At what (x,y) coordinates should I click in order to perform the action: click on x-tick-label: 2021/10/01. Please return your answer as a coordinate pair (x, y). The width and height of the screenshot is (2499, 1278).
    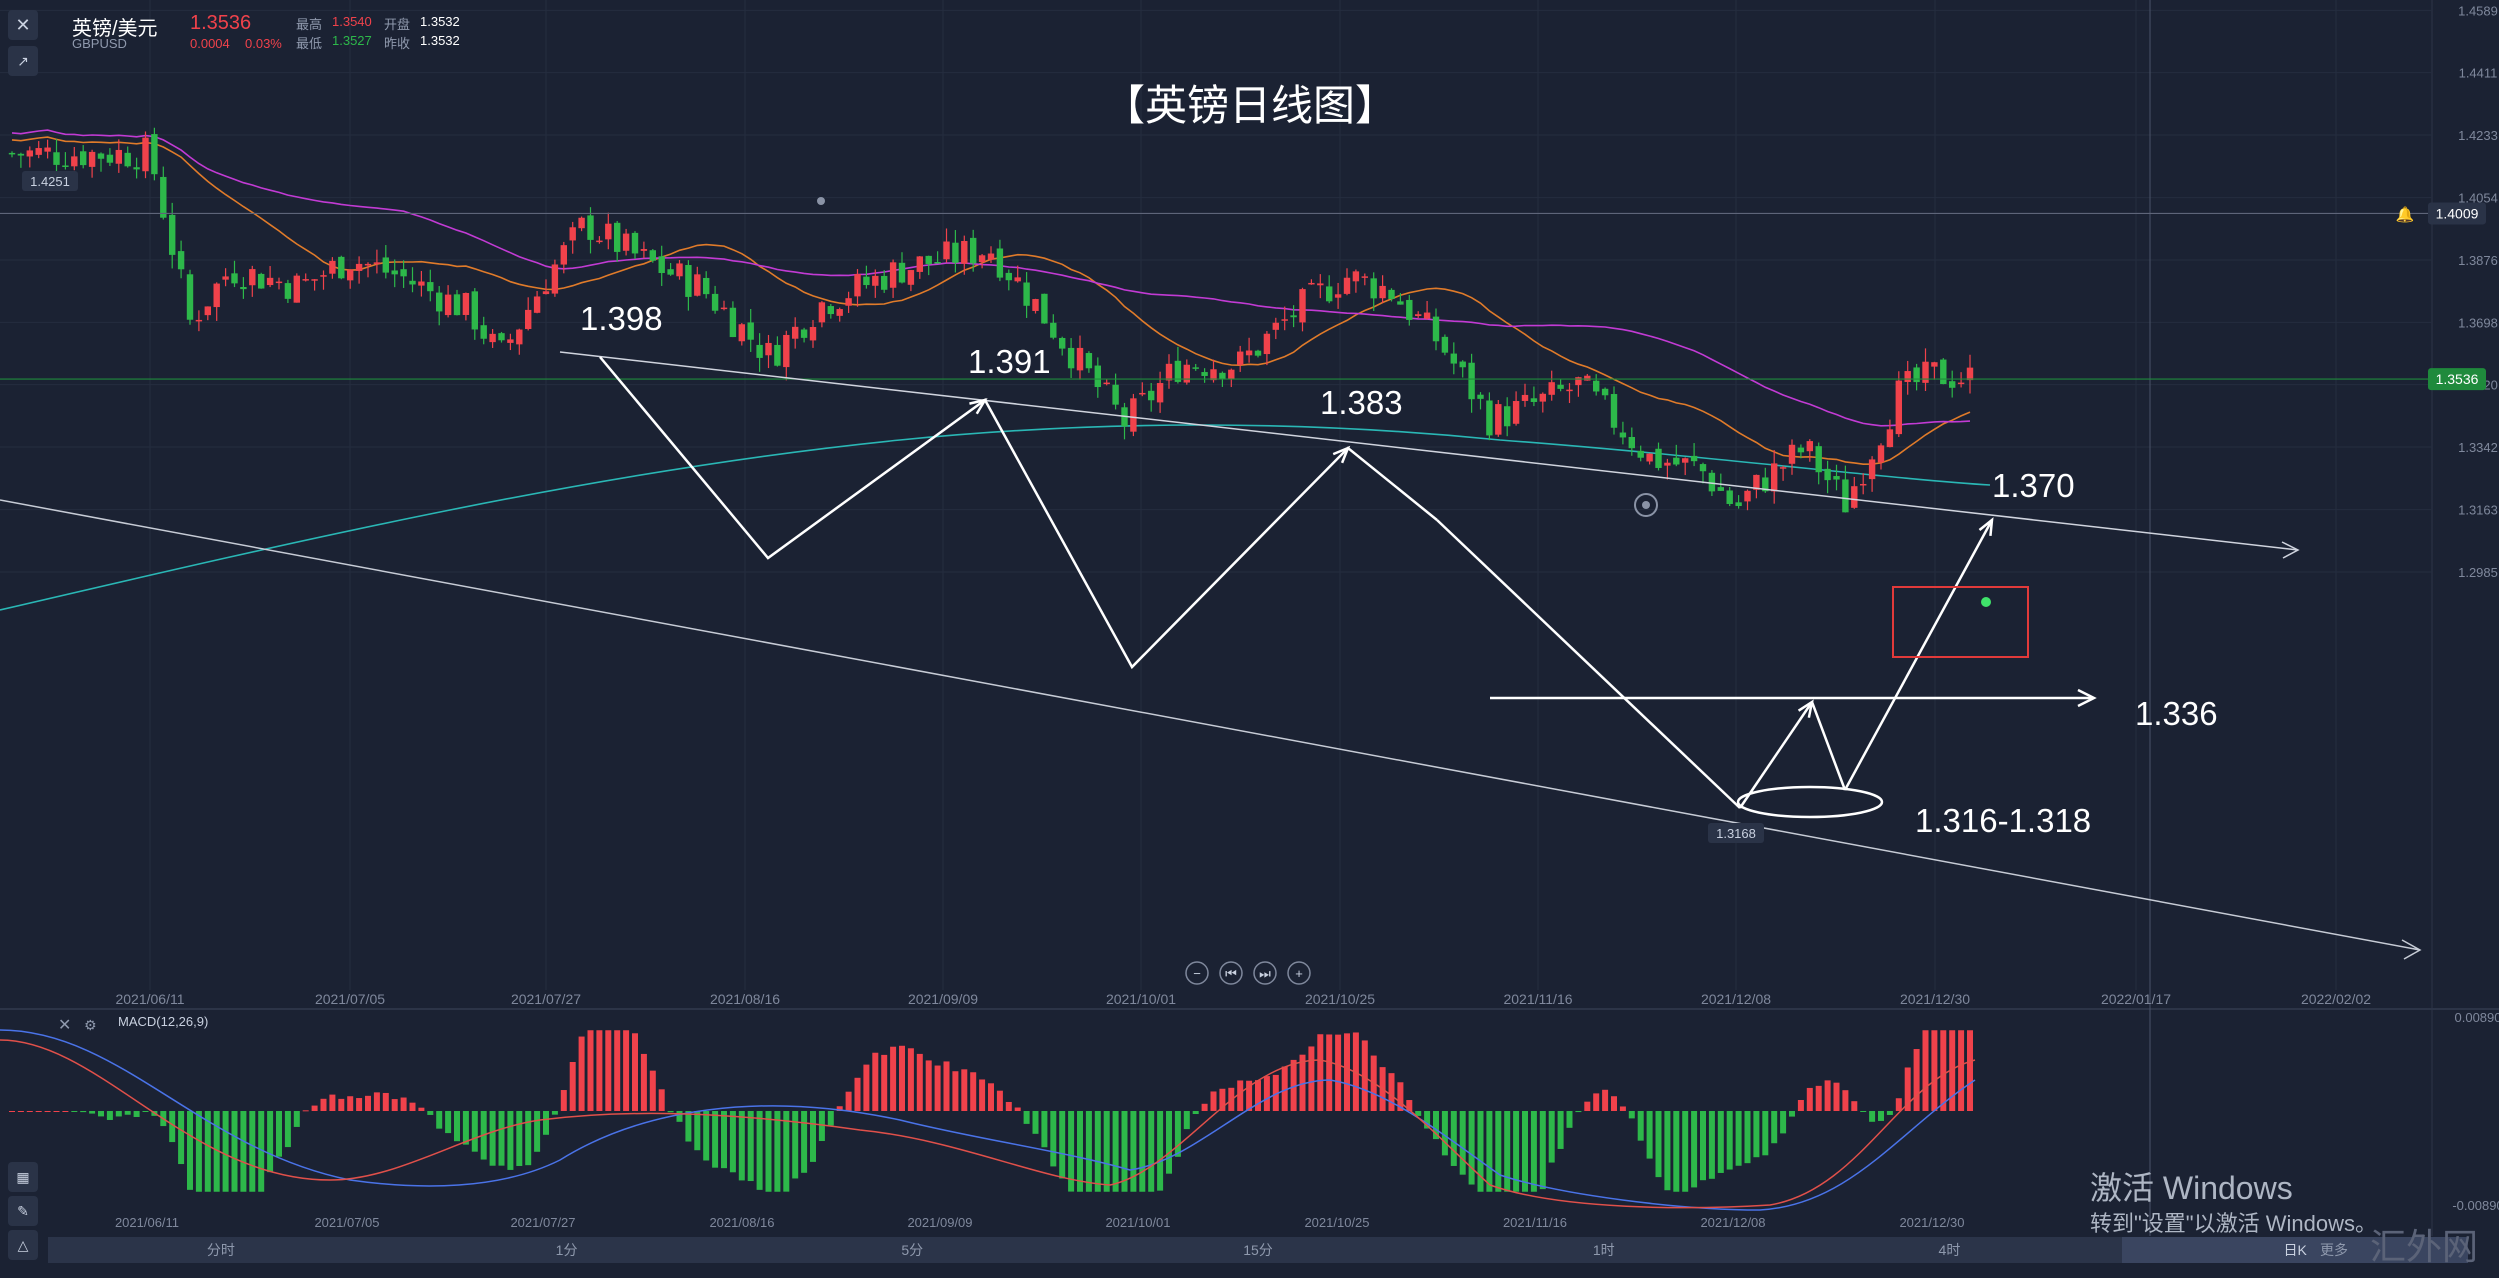
    Looking at the image, I should click on (1141, 999).